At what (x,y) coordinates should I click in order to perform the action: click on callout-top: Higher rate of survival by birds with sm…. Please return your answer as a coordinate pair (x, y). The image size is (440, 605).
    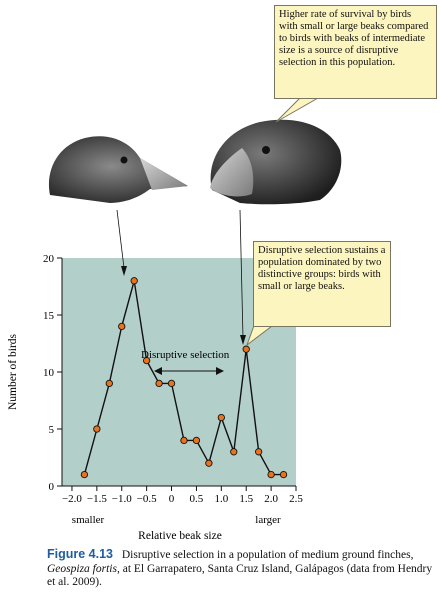
    Looking at the image, I should click on (355, 52).